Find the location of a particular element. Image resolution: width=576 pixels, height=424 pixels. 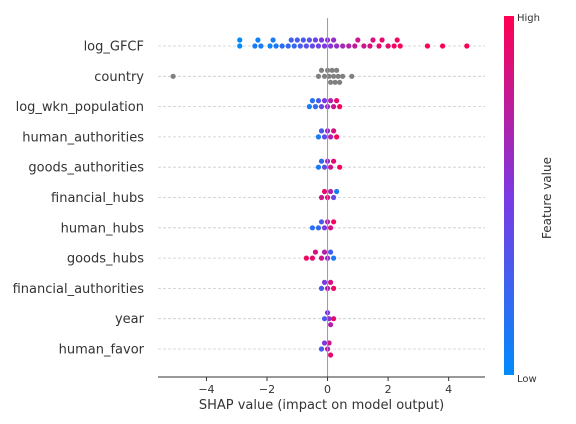

feature-label: log_GFCF is located at coordinates (114, 47).